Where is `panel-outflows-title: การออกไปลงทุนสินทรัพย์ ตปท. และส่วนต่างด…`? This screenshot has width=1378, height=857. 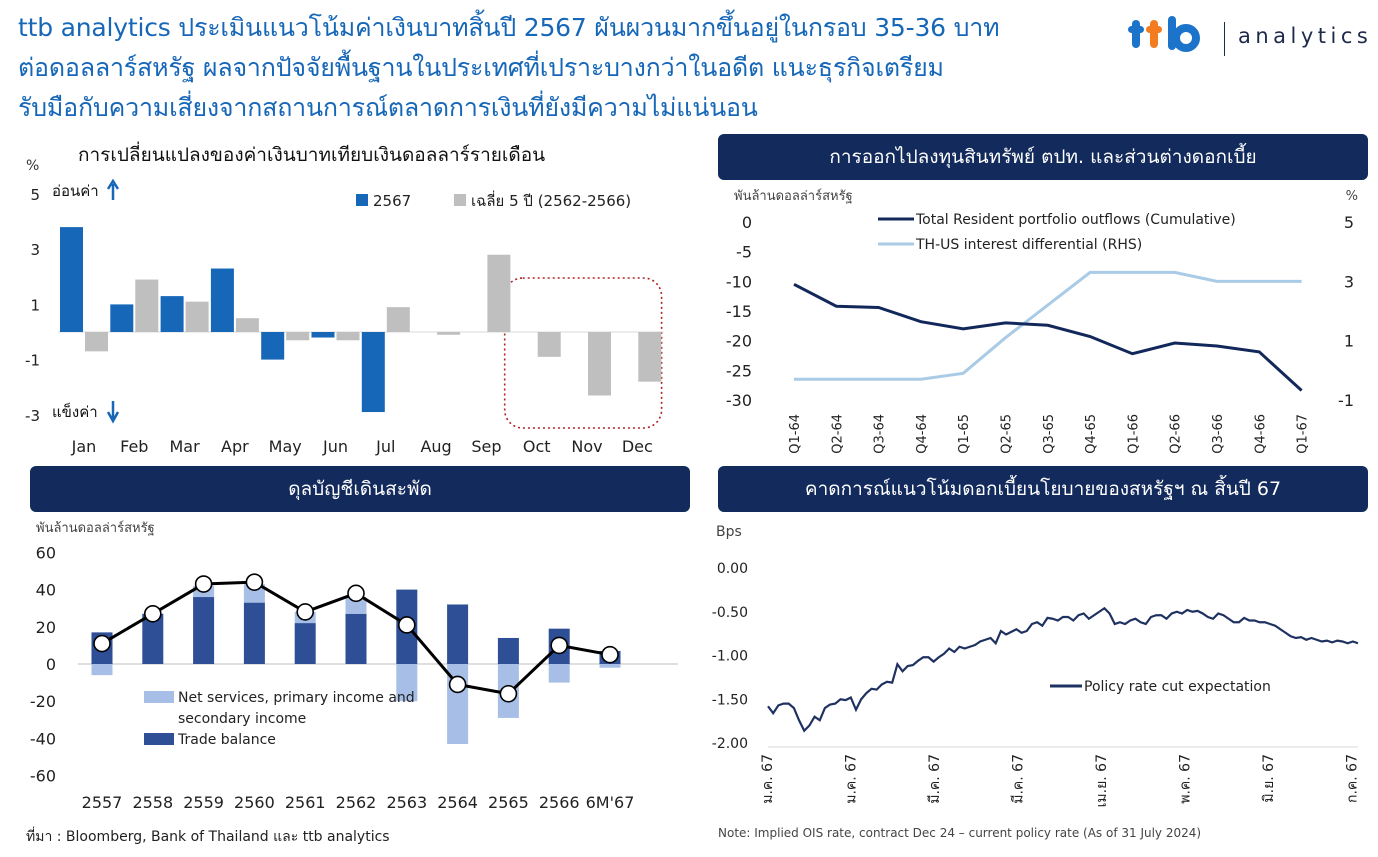 panel-outflows-title: การออกไปลงทุนสินทรัพย์ ตปท. และส่วนต่างด… is located at coordinates (1043, 157).